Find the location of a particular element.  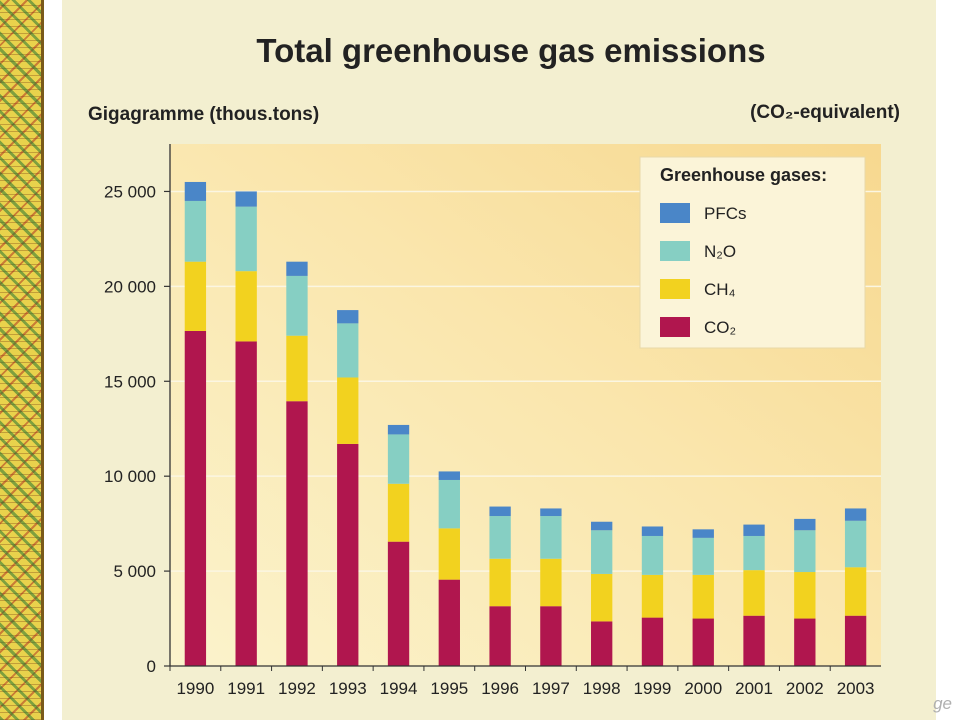

legend-swatch-N₂O is located at coordinates (675, 251).